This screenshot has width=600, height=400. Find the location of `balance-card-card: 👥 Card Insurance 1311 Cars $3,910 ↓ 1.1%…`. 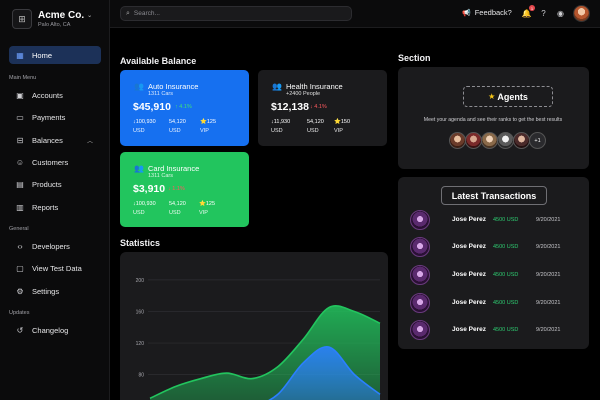

balance-card-card: 👥 Card Insurance 1311 Cars $3,910 ↓ 1.1%… is located at coordinates (184, 189).